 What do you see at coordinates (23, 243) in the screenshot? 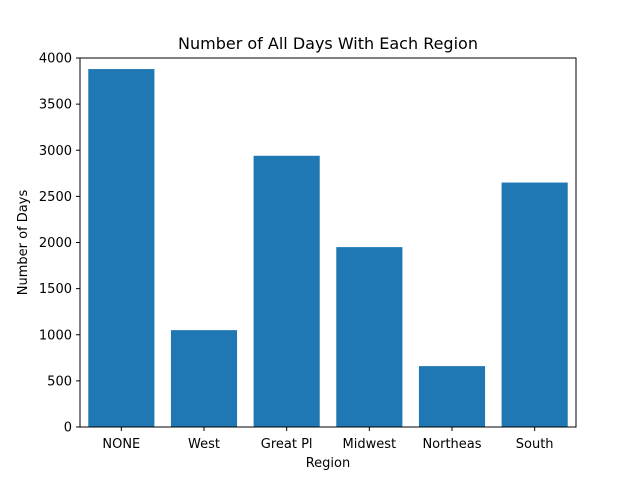
I see `y-axis-label: Number of Days` at bounding box center [23, 243].